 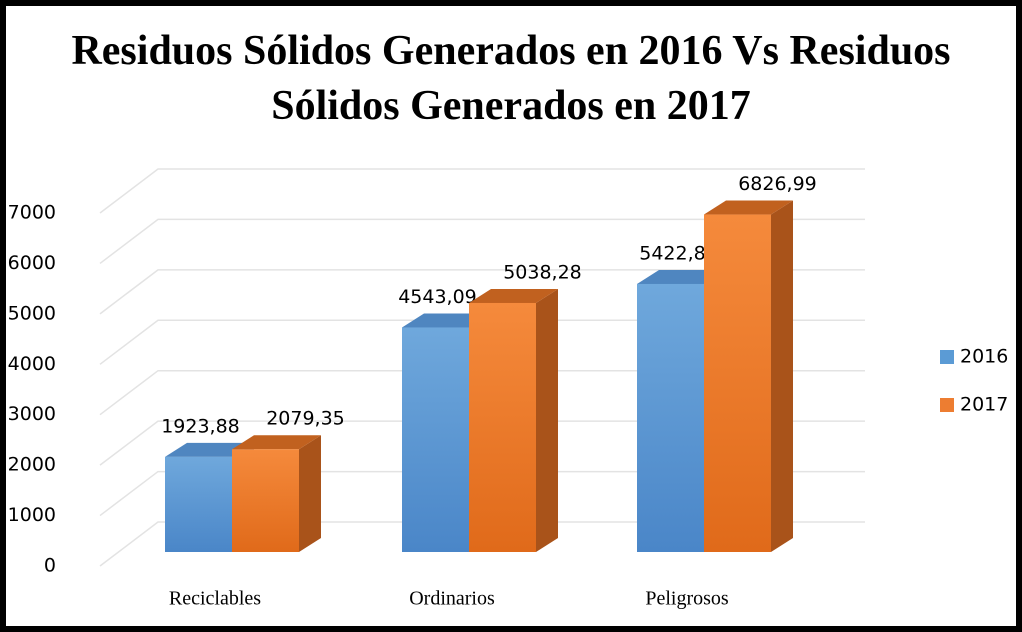 I want to click on legend-label: 2016, so click(x=984, y=357).